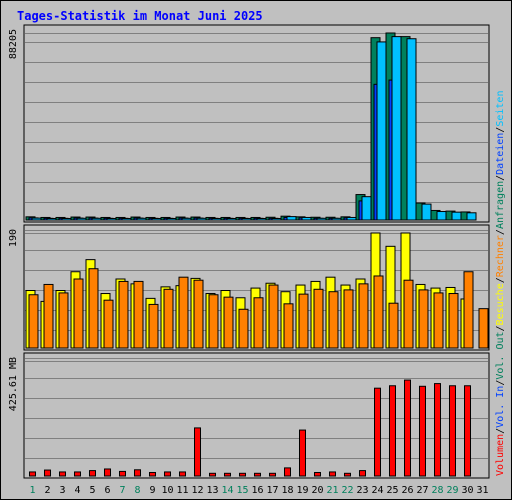 The height and width of the screenshot is (500, 512). I want to click on x-tick-label-day-4: 4, so click(77, 490).